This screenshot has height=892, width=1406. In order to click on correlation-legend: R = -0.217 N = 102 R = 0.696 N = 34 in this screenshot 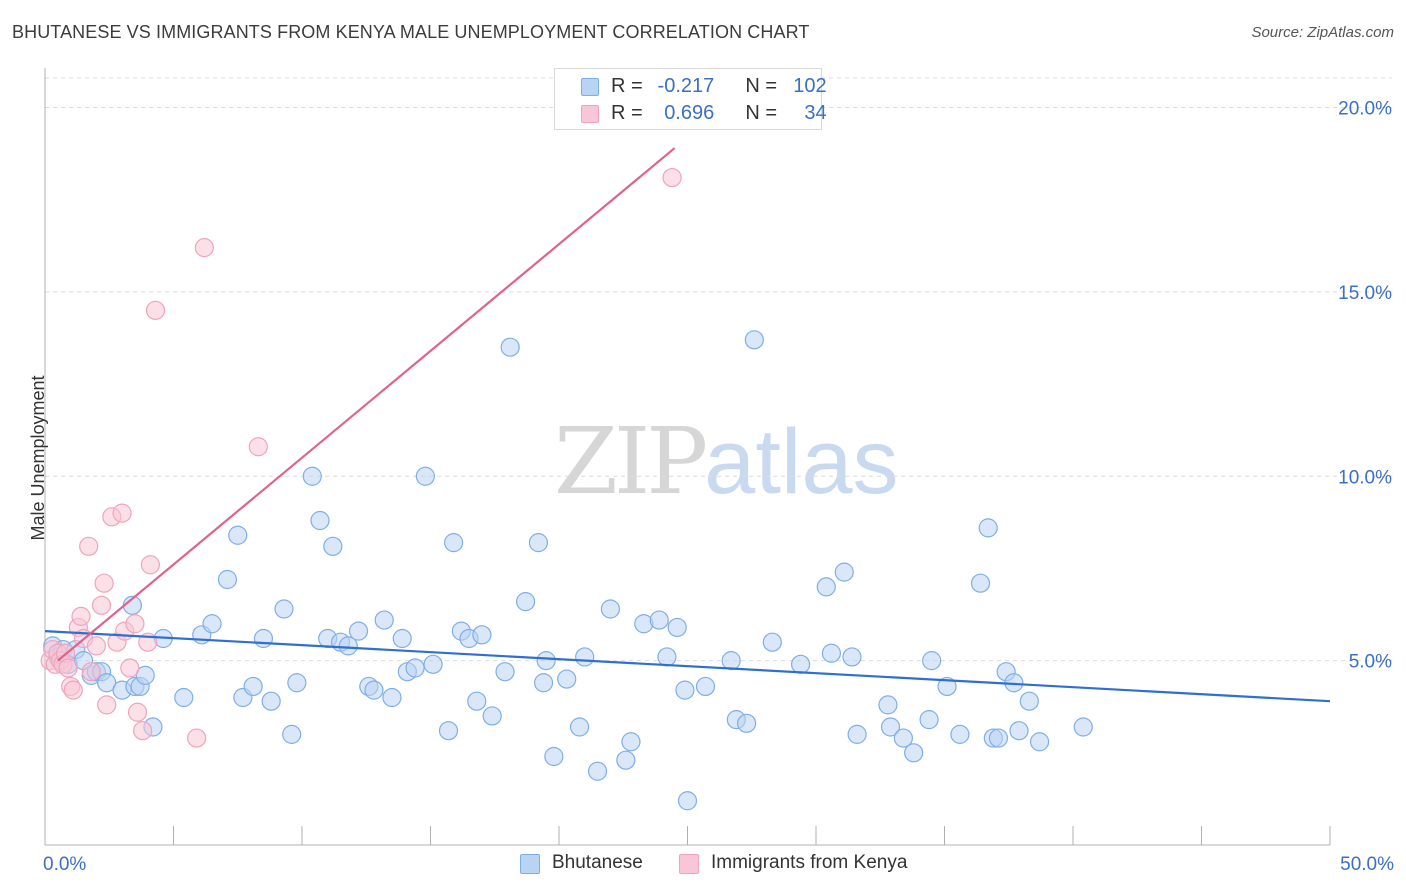, I will do `click(690, 99)`.